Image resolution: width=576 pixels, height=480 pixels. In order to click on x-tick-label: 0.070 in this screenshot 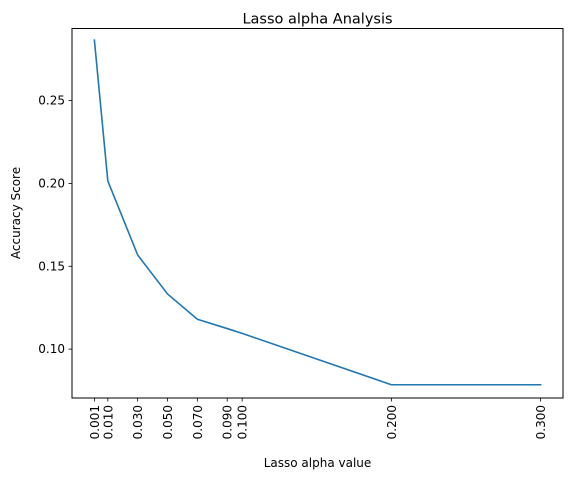, I will do `click(198, 422)`.